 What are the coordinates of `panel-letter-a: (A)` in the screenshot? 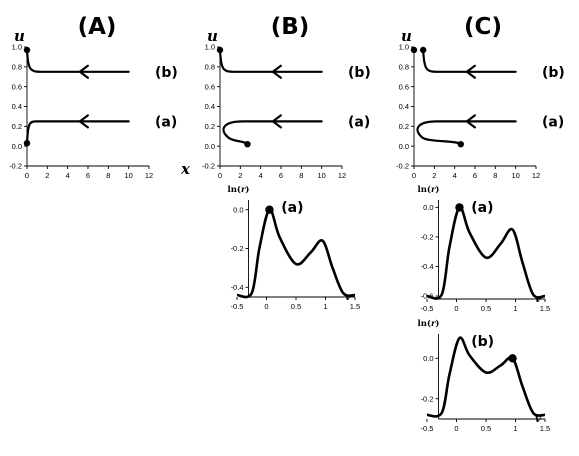 It's located at (97, 27).